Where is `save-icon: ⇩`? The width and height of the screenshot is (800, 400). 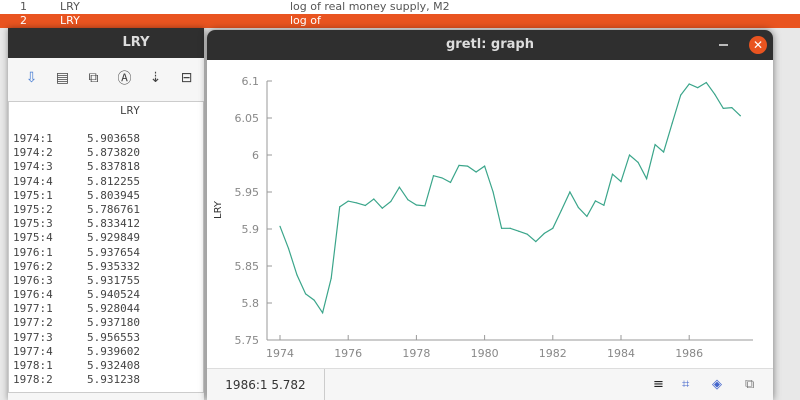 save-icon: ⇩ is located at coordinates (31, 78).